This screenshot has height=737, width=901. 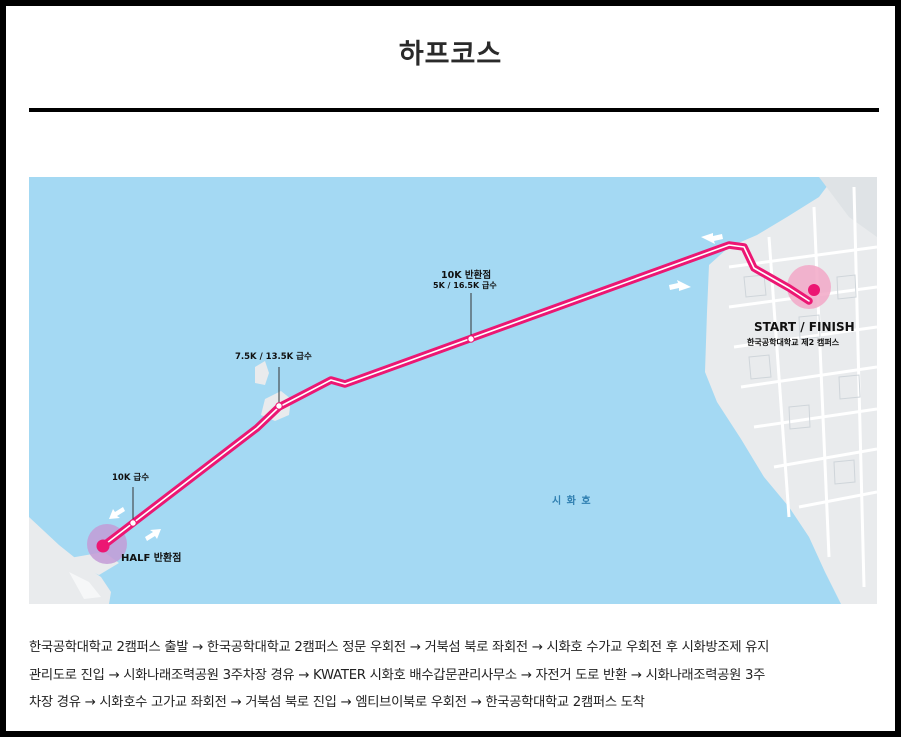 I want to click on lake-label: 시 화 호, so click(x=572, y=501).